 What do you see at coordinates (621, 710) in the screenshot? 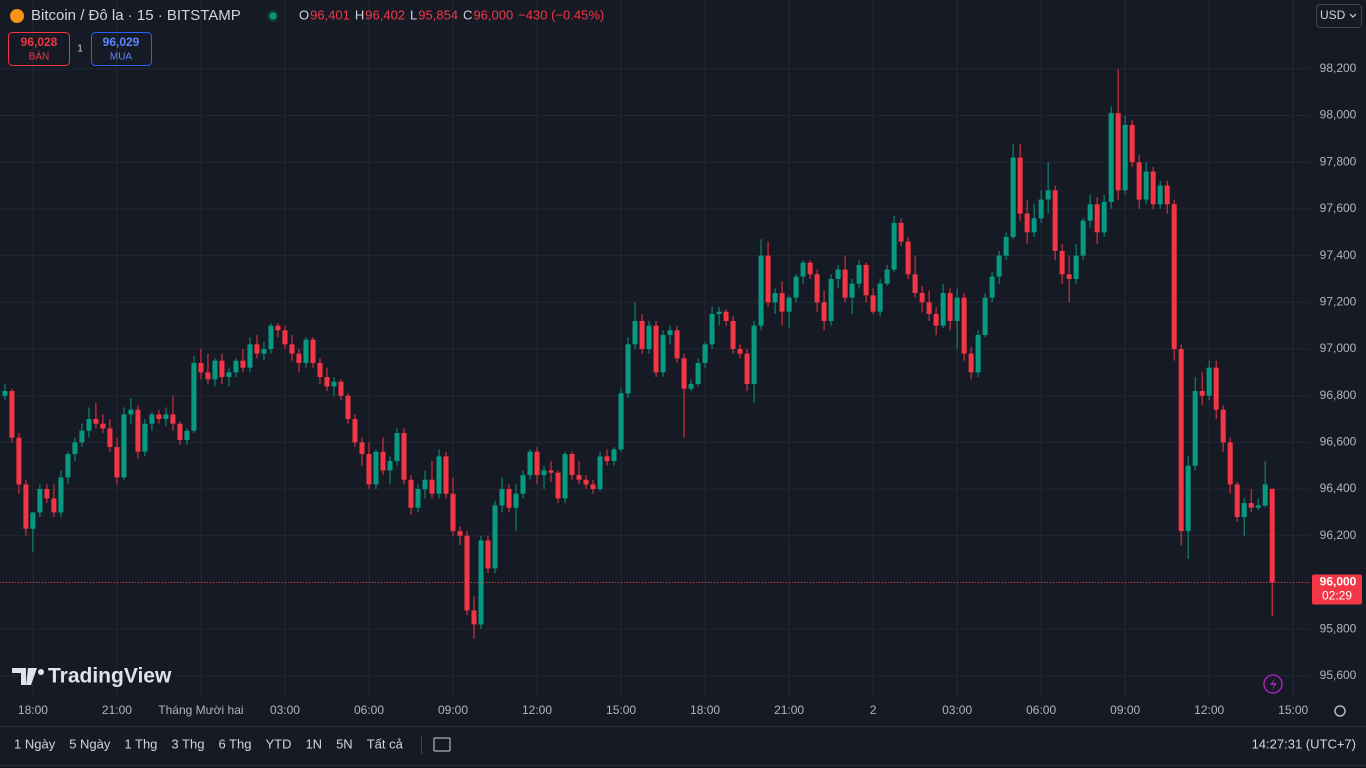
I see `x-tick-label: 15:00` at bounding box center [621, 710].